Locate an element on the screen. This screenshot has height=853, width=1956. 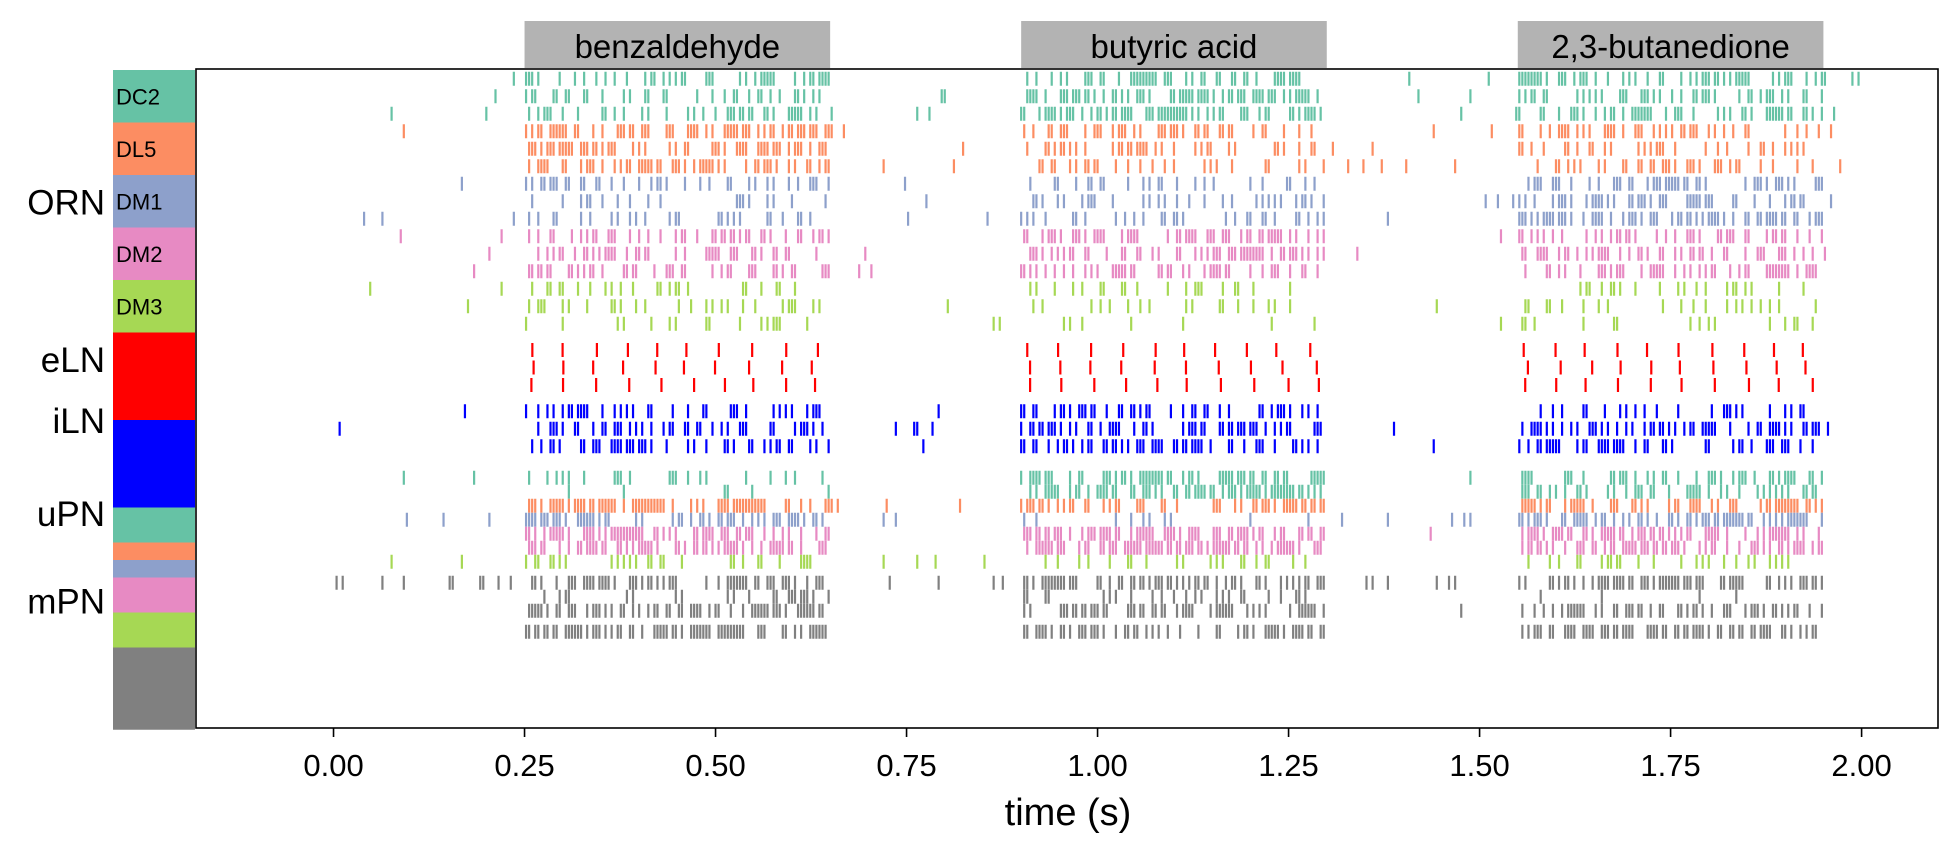
stimulus-label: benzaldehyde is located at coordinates (678, 46).